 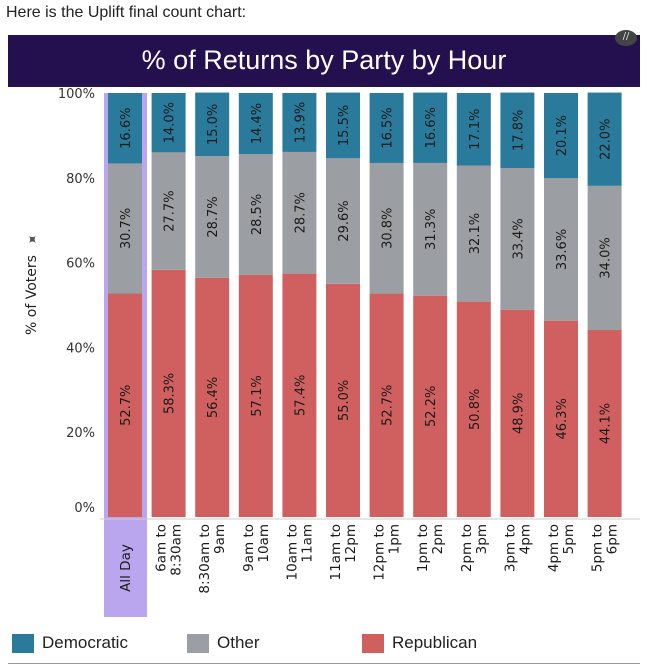 I want to click on x-tick-label: 11am to, so click(x=336, y=552).